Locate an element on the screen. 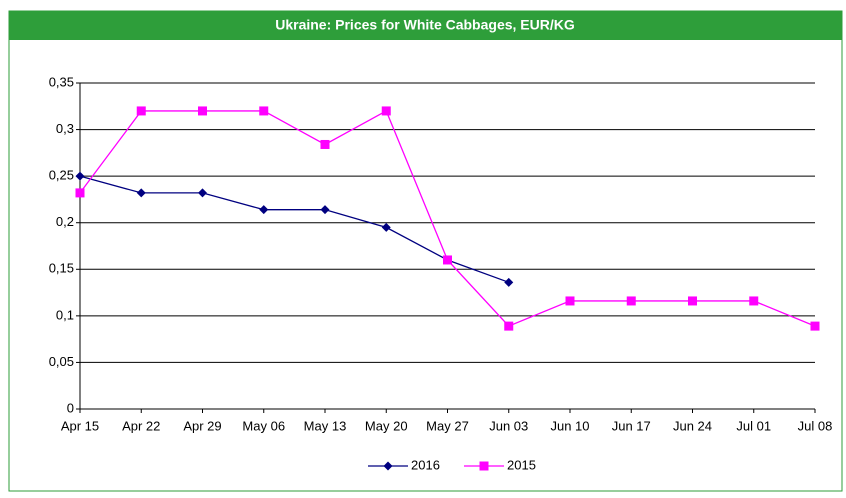 The height and width of the screenshot is (498, 846). series-line is located at coordinates (294, 229).